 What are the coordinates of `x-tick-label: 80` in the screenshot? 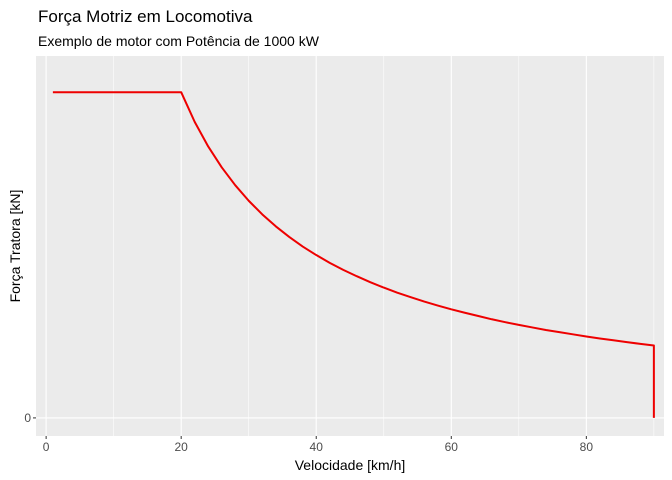 It's located at (587, 447).